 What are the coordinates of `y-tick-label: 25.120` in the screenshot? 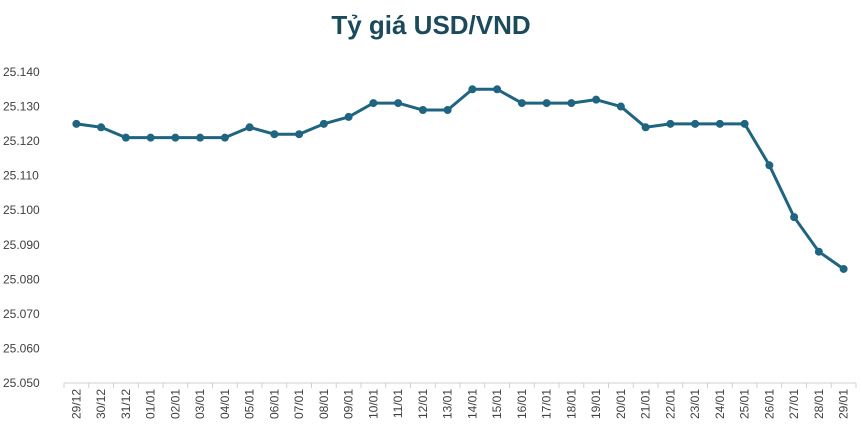 It's located at (21, 141).